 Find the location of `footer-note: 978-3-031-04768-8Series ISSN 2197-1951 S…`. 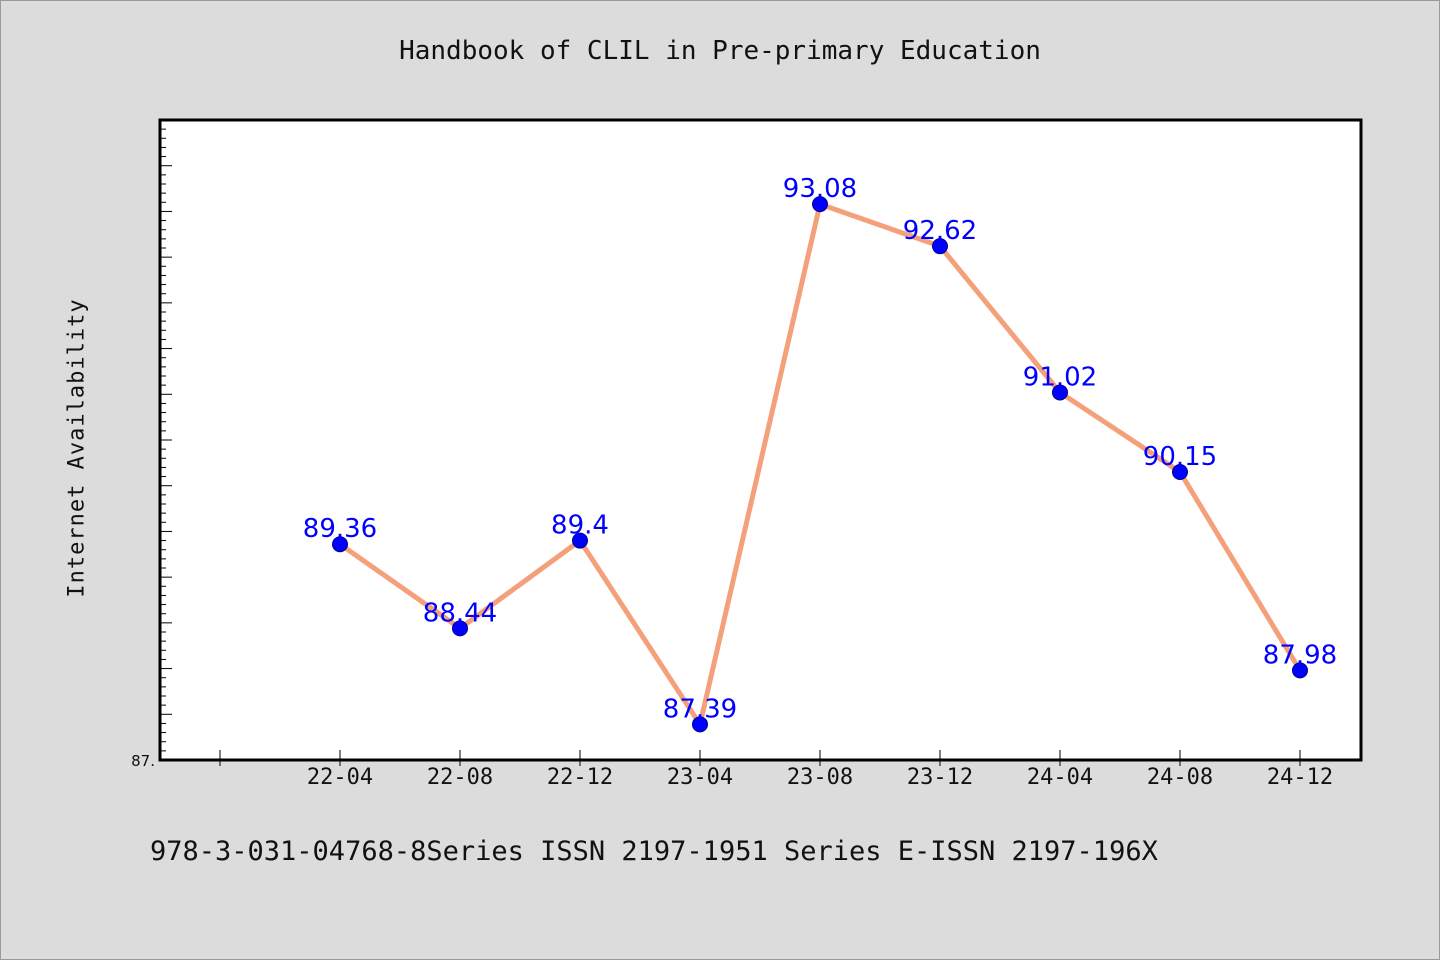

footer-note: 978-3-031-04768-8Series ISSN 2197-1951 S… is located at coordinates (654, 851).